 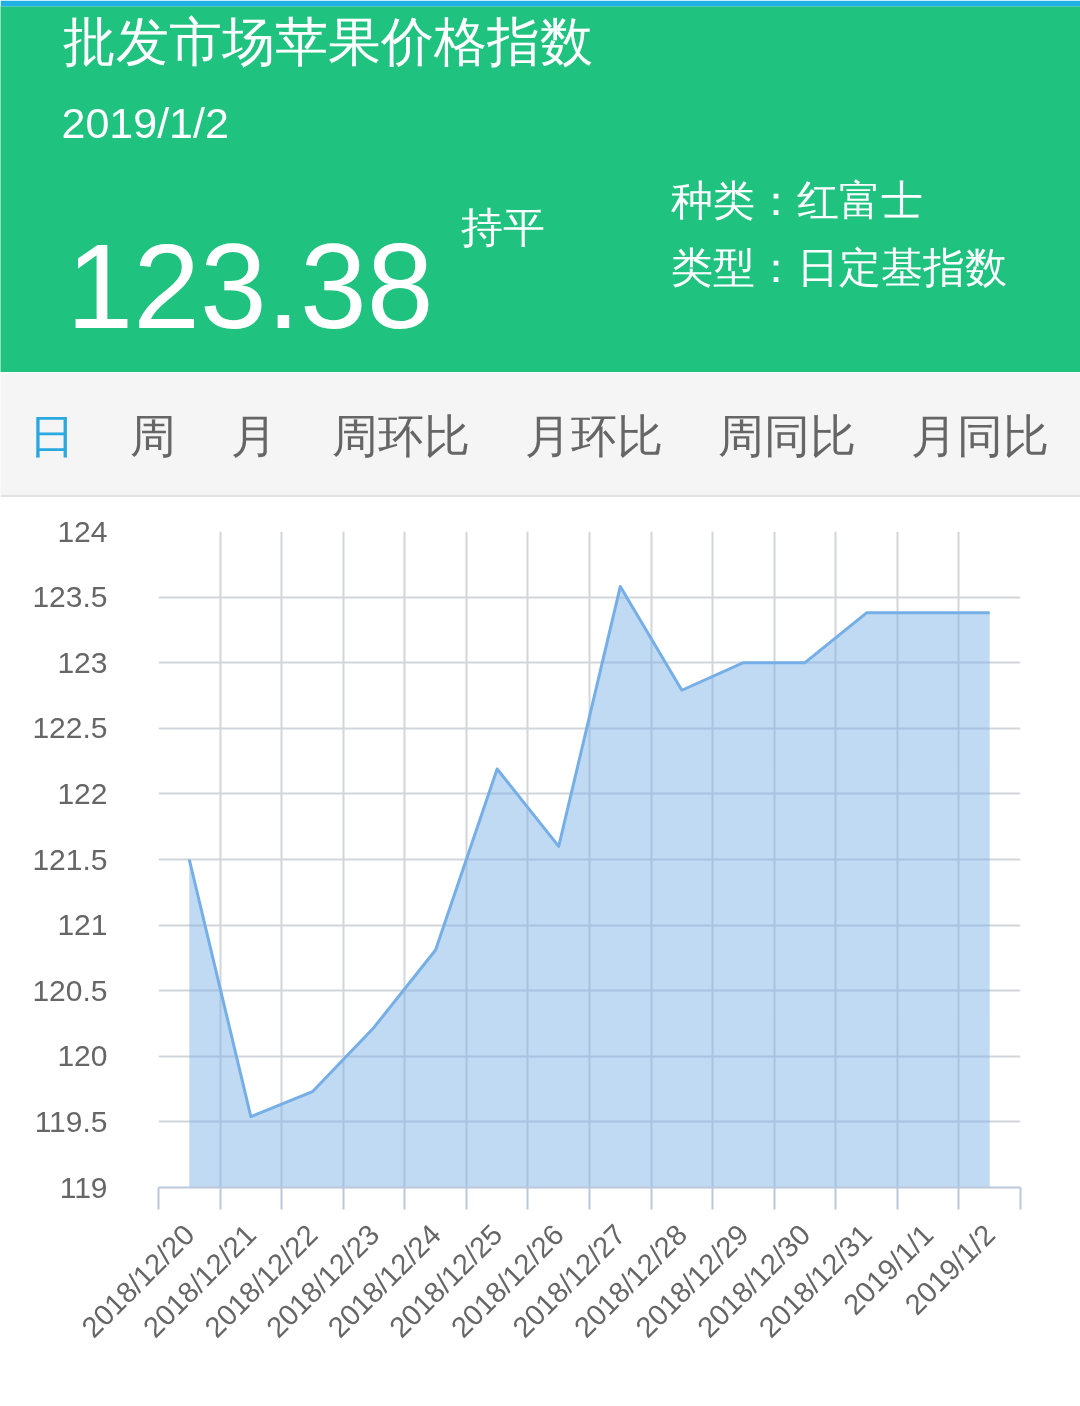 I want to click on y-tick-label: 119.5, so click(x=71, y=1121).